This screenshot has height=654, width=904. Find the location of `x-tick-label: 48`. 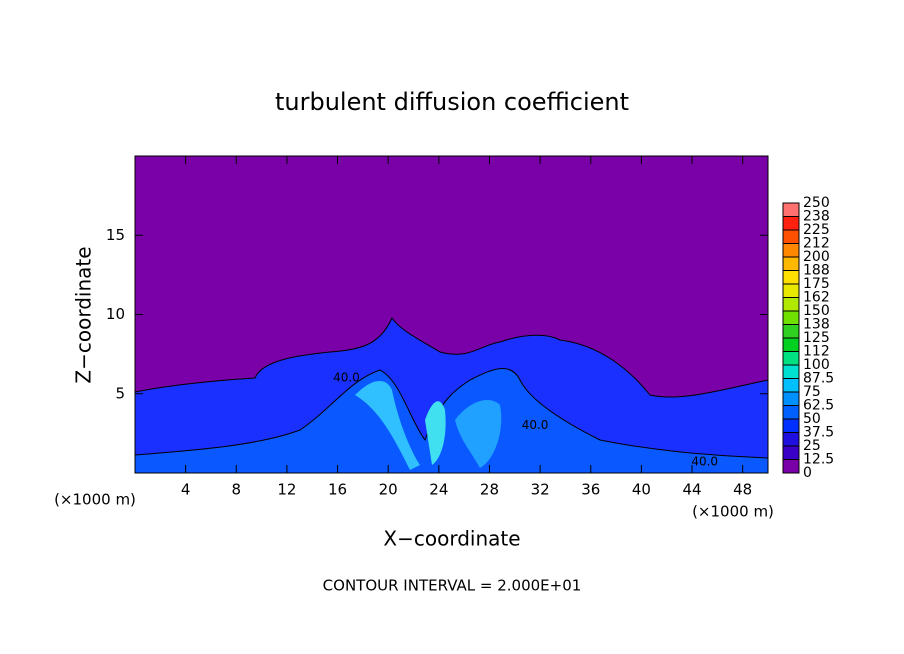

x-tick-label: 48 is located at coordinates (742, 490).